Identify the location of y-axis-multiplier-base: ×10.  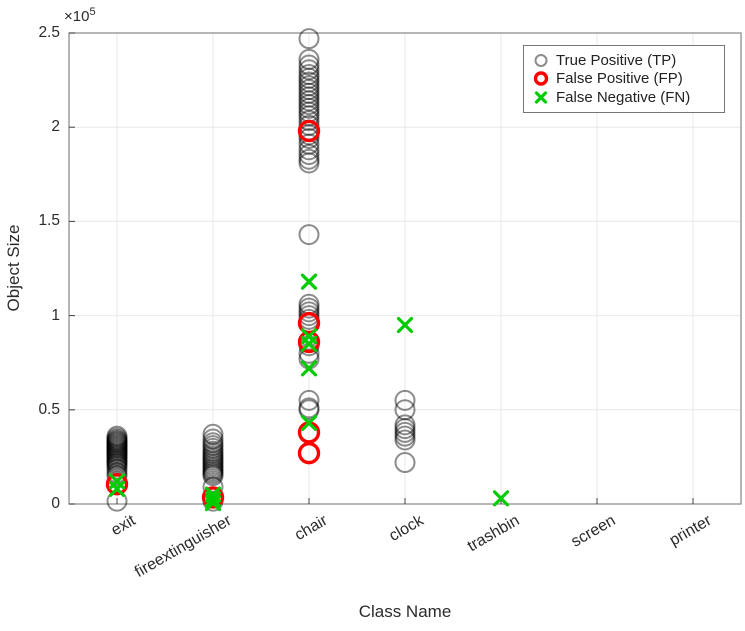
(77, 16).